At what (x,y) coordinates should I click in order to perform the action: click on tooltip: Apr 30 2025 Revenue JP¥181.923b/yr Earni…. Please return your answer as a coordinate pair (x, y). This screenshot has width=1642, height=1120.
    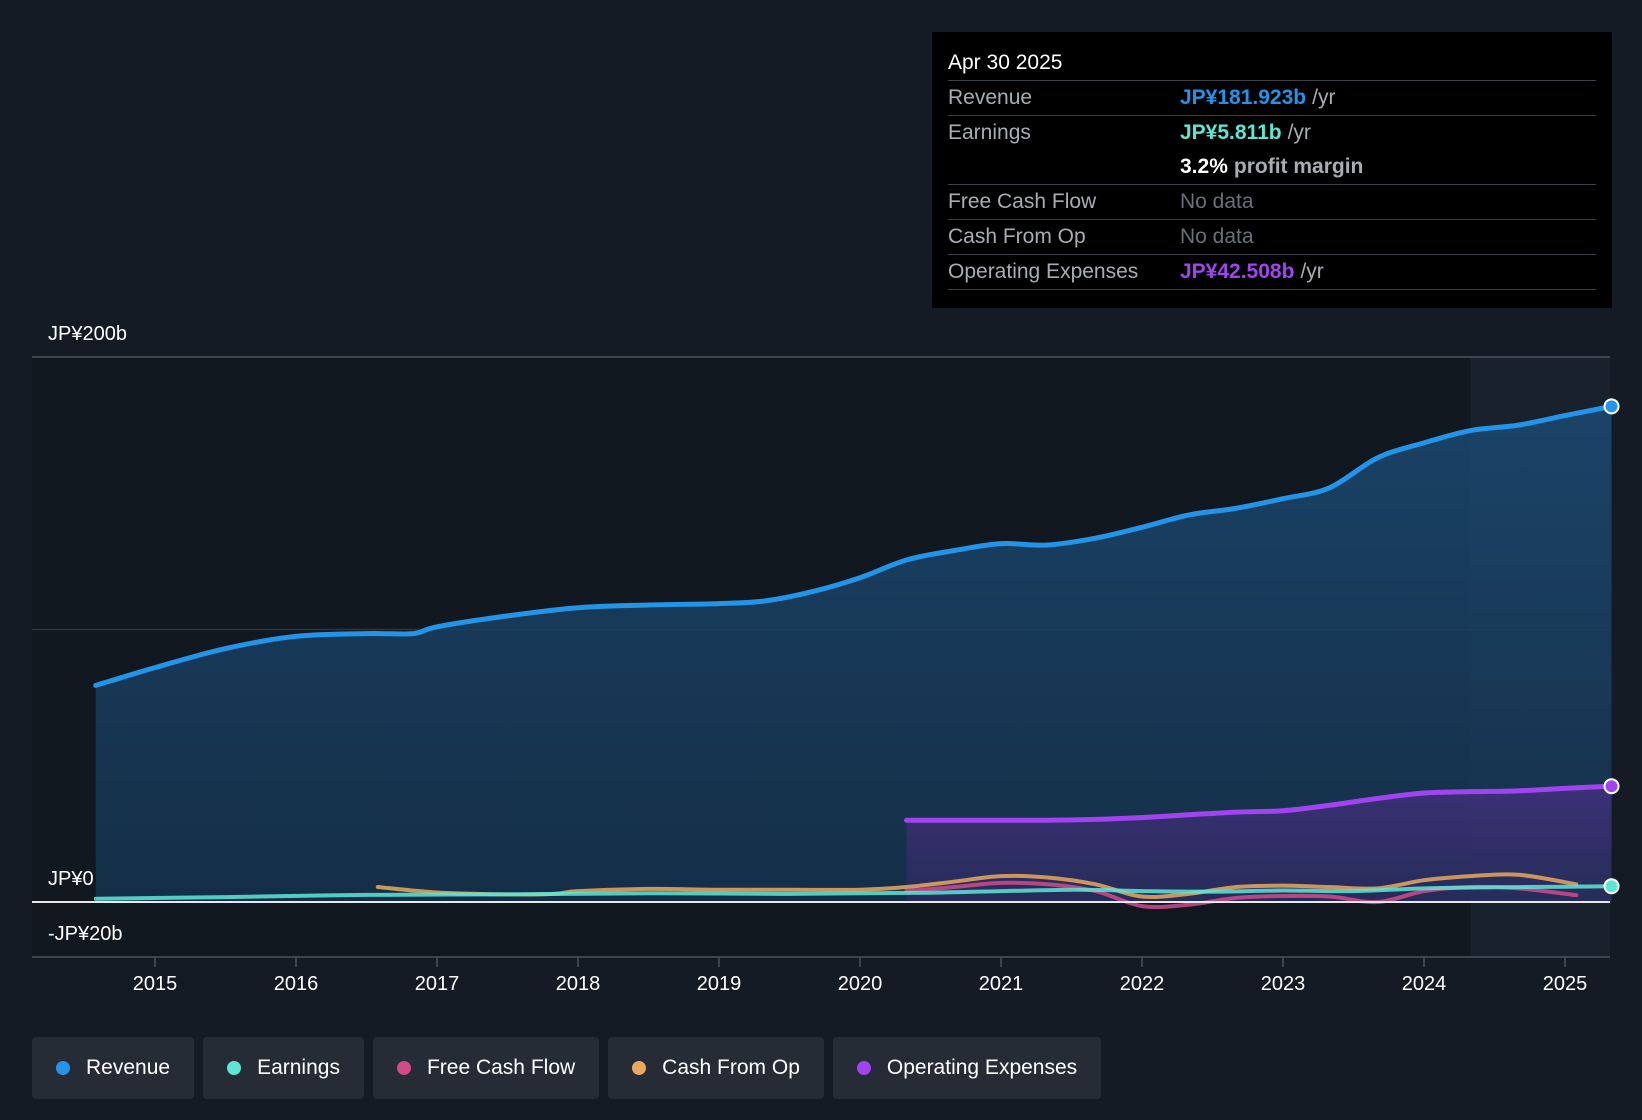
    Looking at the image, I should click on (1272, 170).